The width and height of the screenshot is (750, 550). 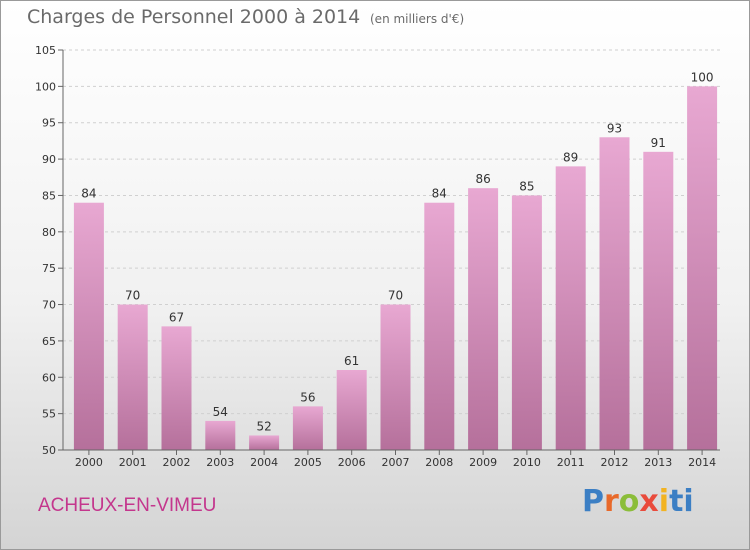 I want to click on y-tick-label: 70, so click(x=49, y=305).